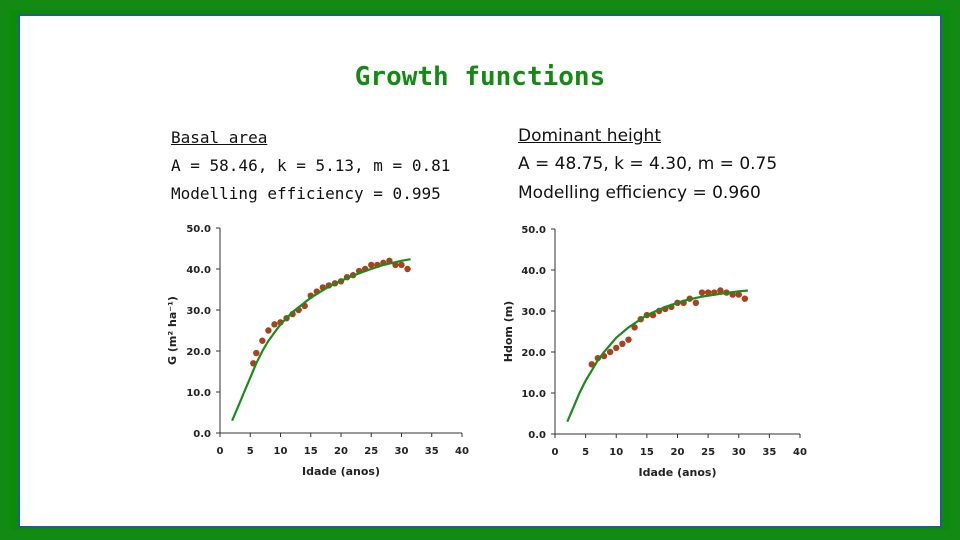 The width and height of the screenshot is (960, 540). Describe the element at coordinates (281, 451) in the screenshot. I see `chart1-xtick-label: 10` at that location.